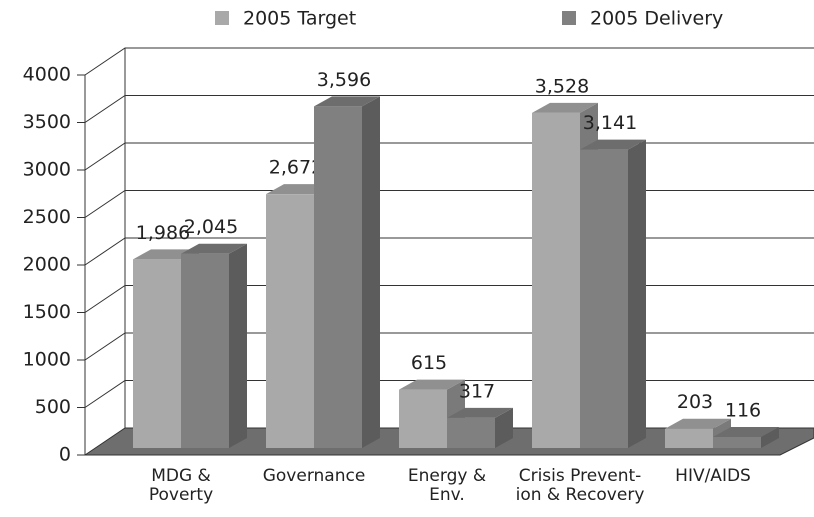  What do you see at coordinates (163, 233) in the screenshot?
I see `data-label: 1,986` at bounding box center [163, 233].